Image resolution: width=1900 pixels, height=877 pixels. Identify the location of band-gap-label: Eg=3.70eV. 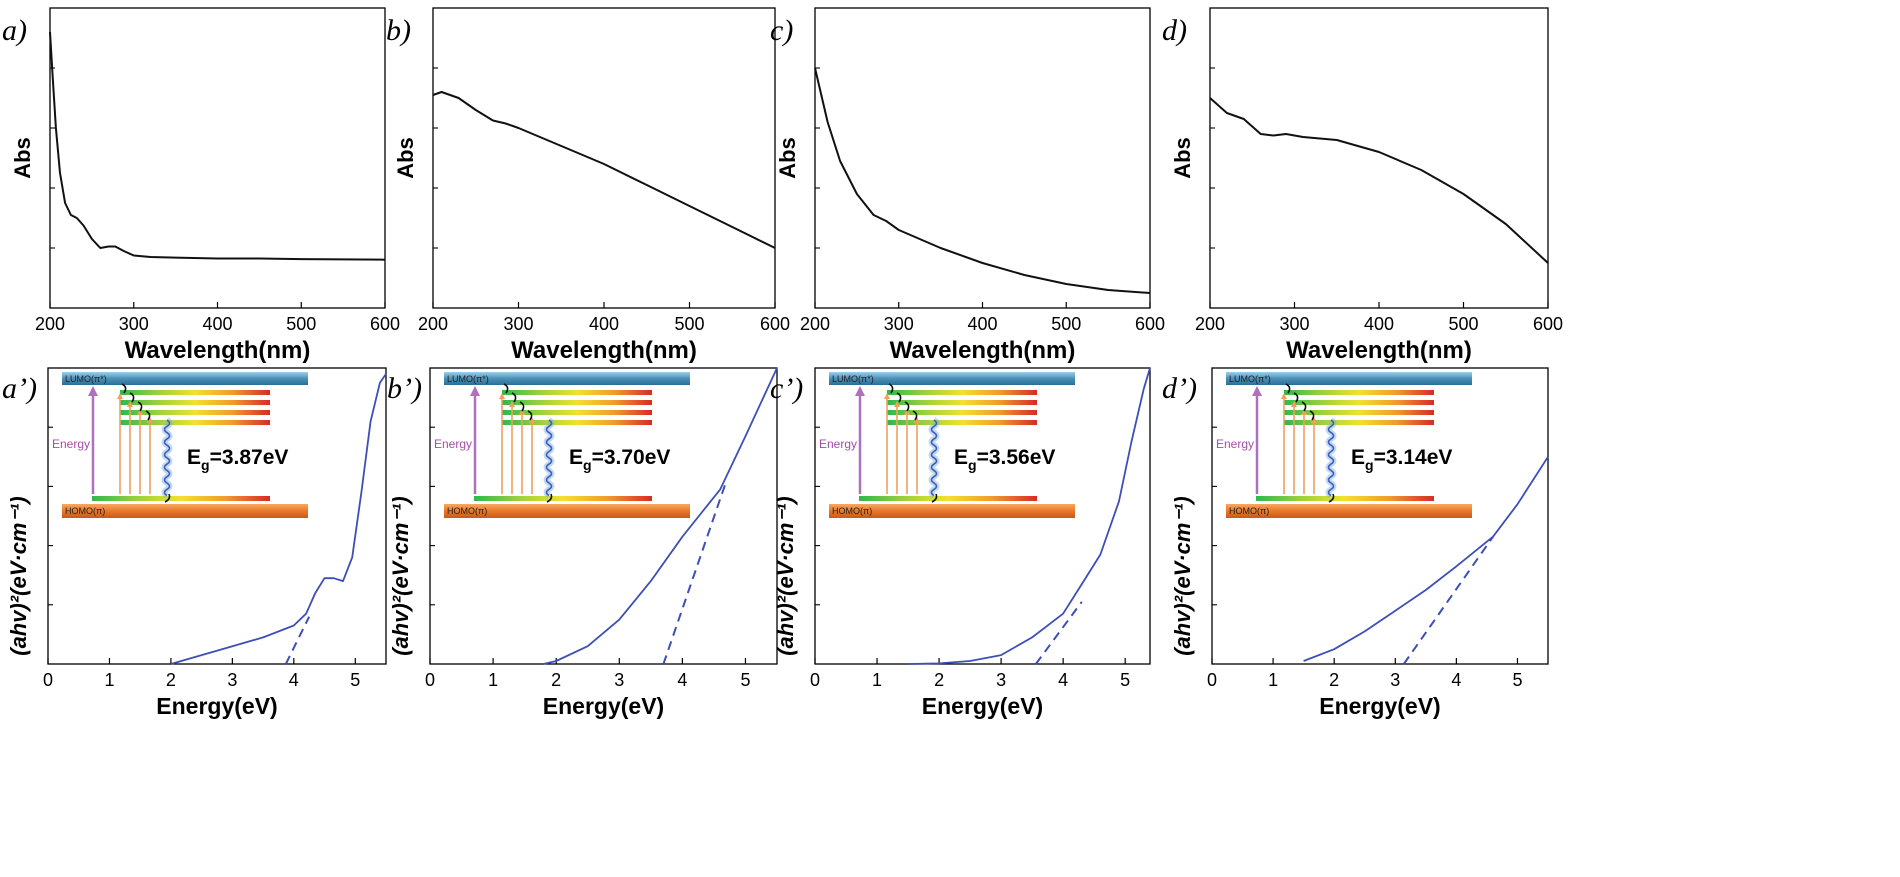
(619, 459).